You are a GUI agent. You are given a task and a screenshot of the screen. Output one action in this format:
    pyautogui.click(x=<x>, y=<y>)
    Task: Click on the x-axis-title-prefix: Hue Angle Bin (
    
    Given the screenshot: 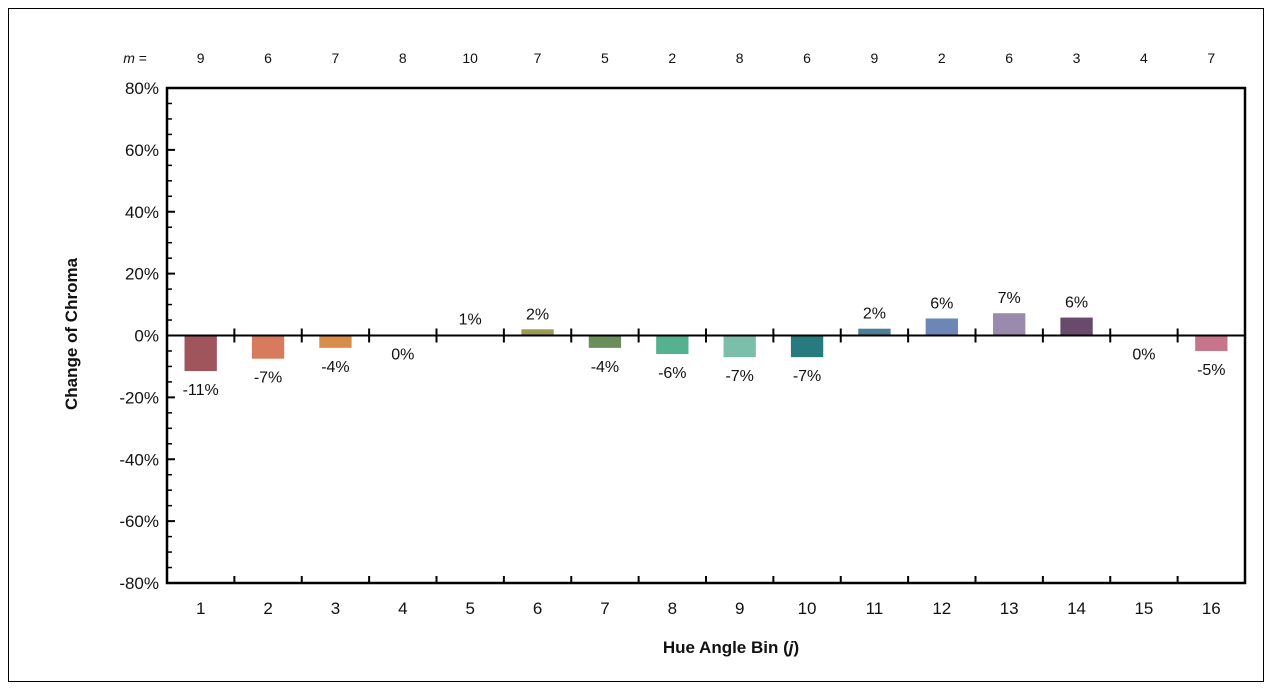 What is the action you would take?
    pyautogui.click(x=726, y=647)
    